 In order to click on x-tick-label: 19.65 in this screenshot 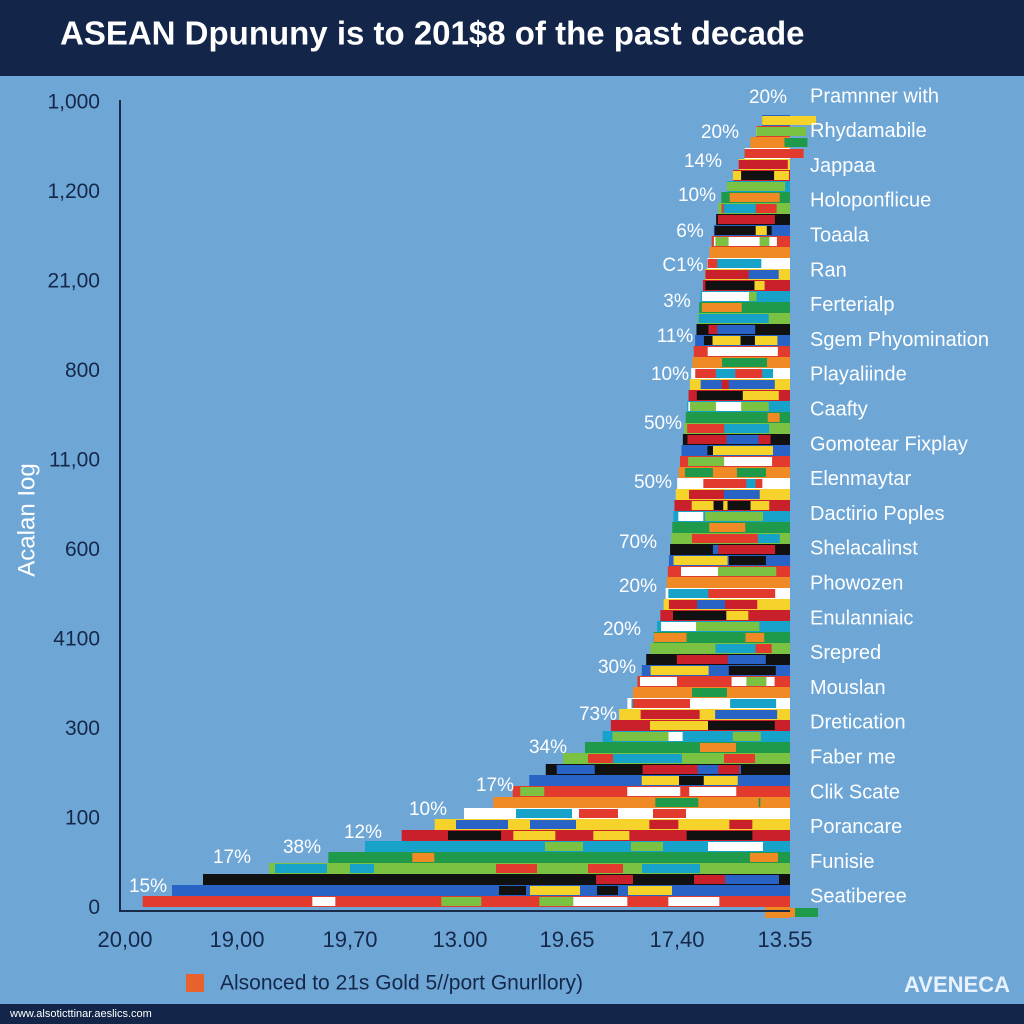, I will do `click(566, 939)`.